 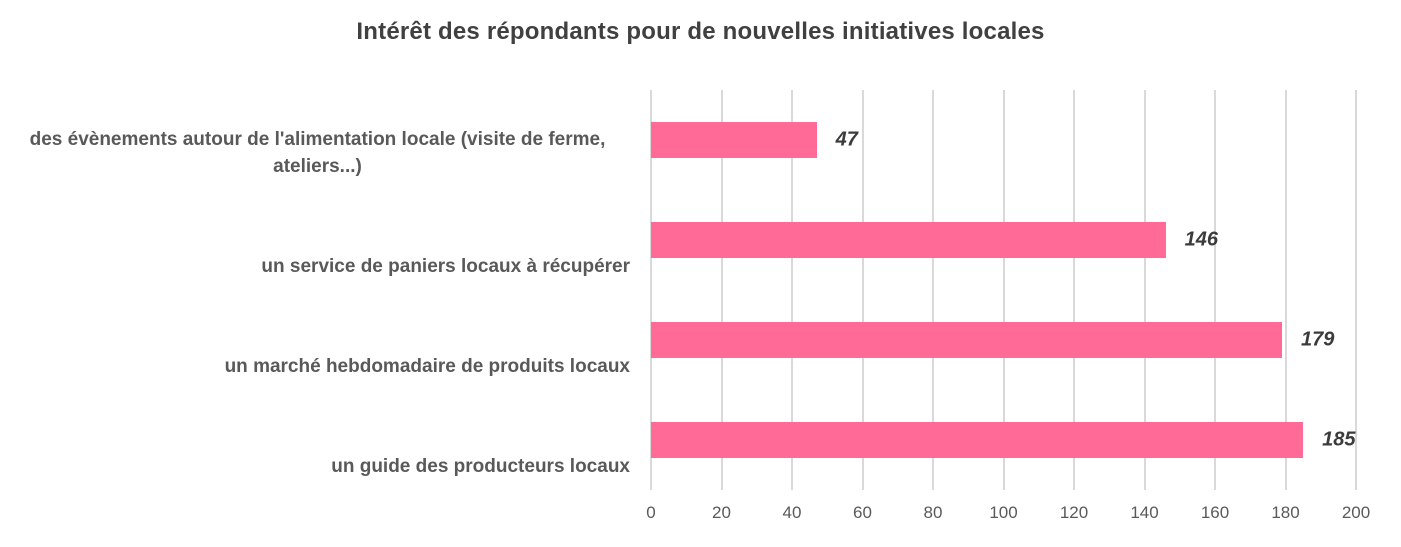 I want to click on x-tick-label-40: 40, so click(x=792, y=512).